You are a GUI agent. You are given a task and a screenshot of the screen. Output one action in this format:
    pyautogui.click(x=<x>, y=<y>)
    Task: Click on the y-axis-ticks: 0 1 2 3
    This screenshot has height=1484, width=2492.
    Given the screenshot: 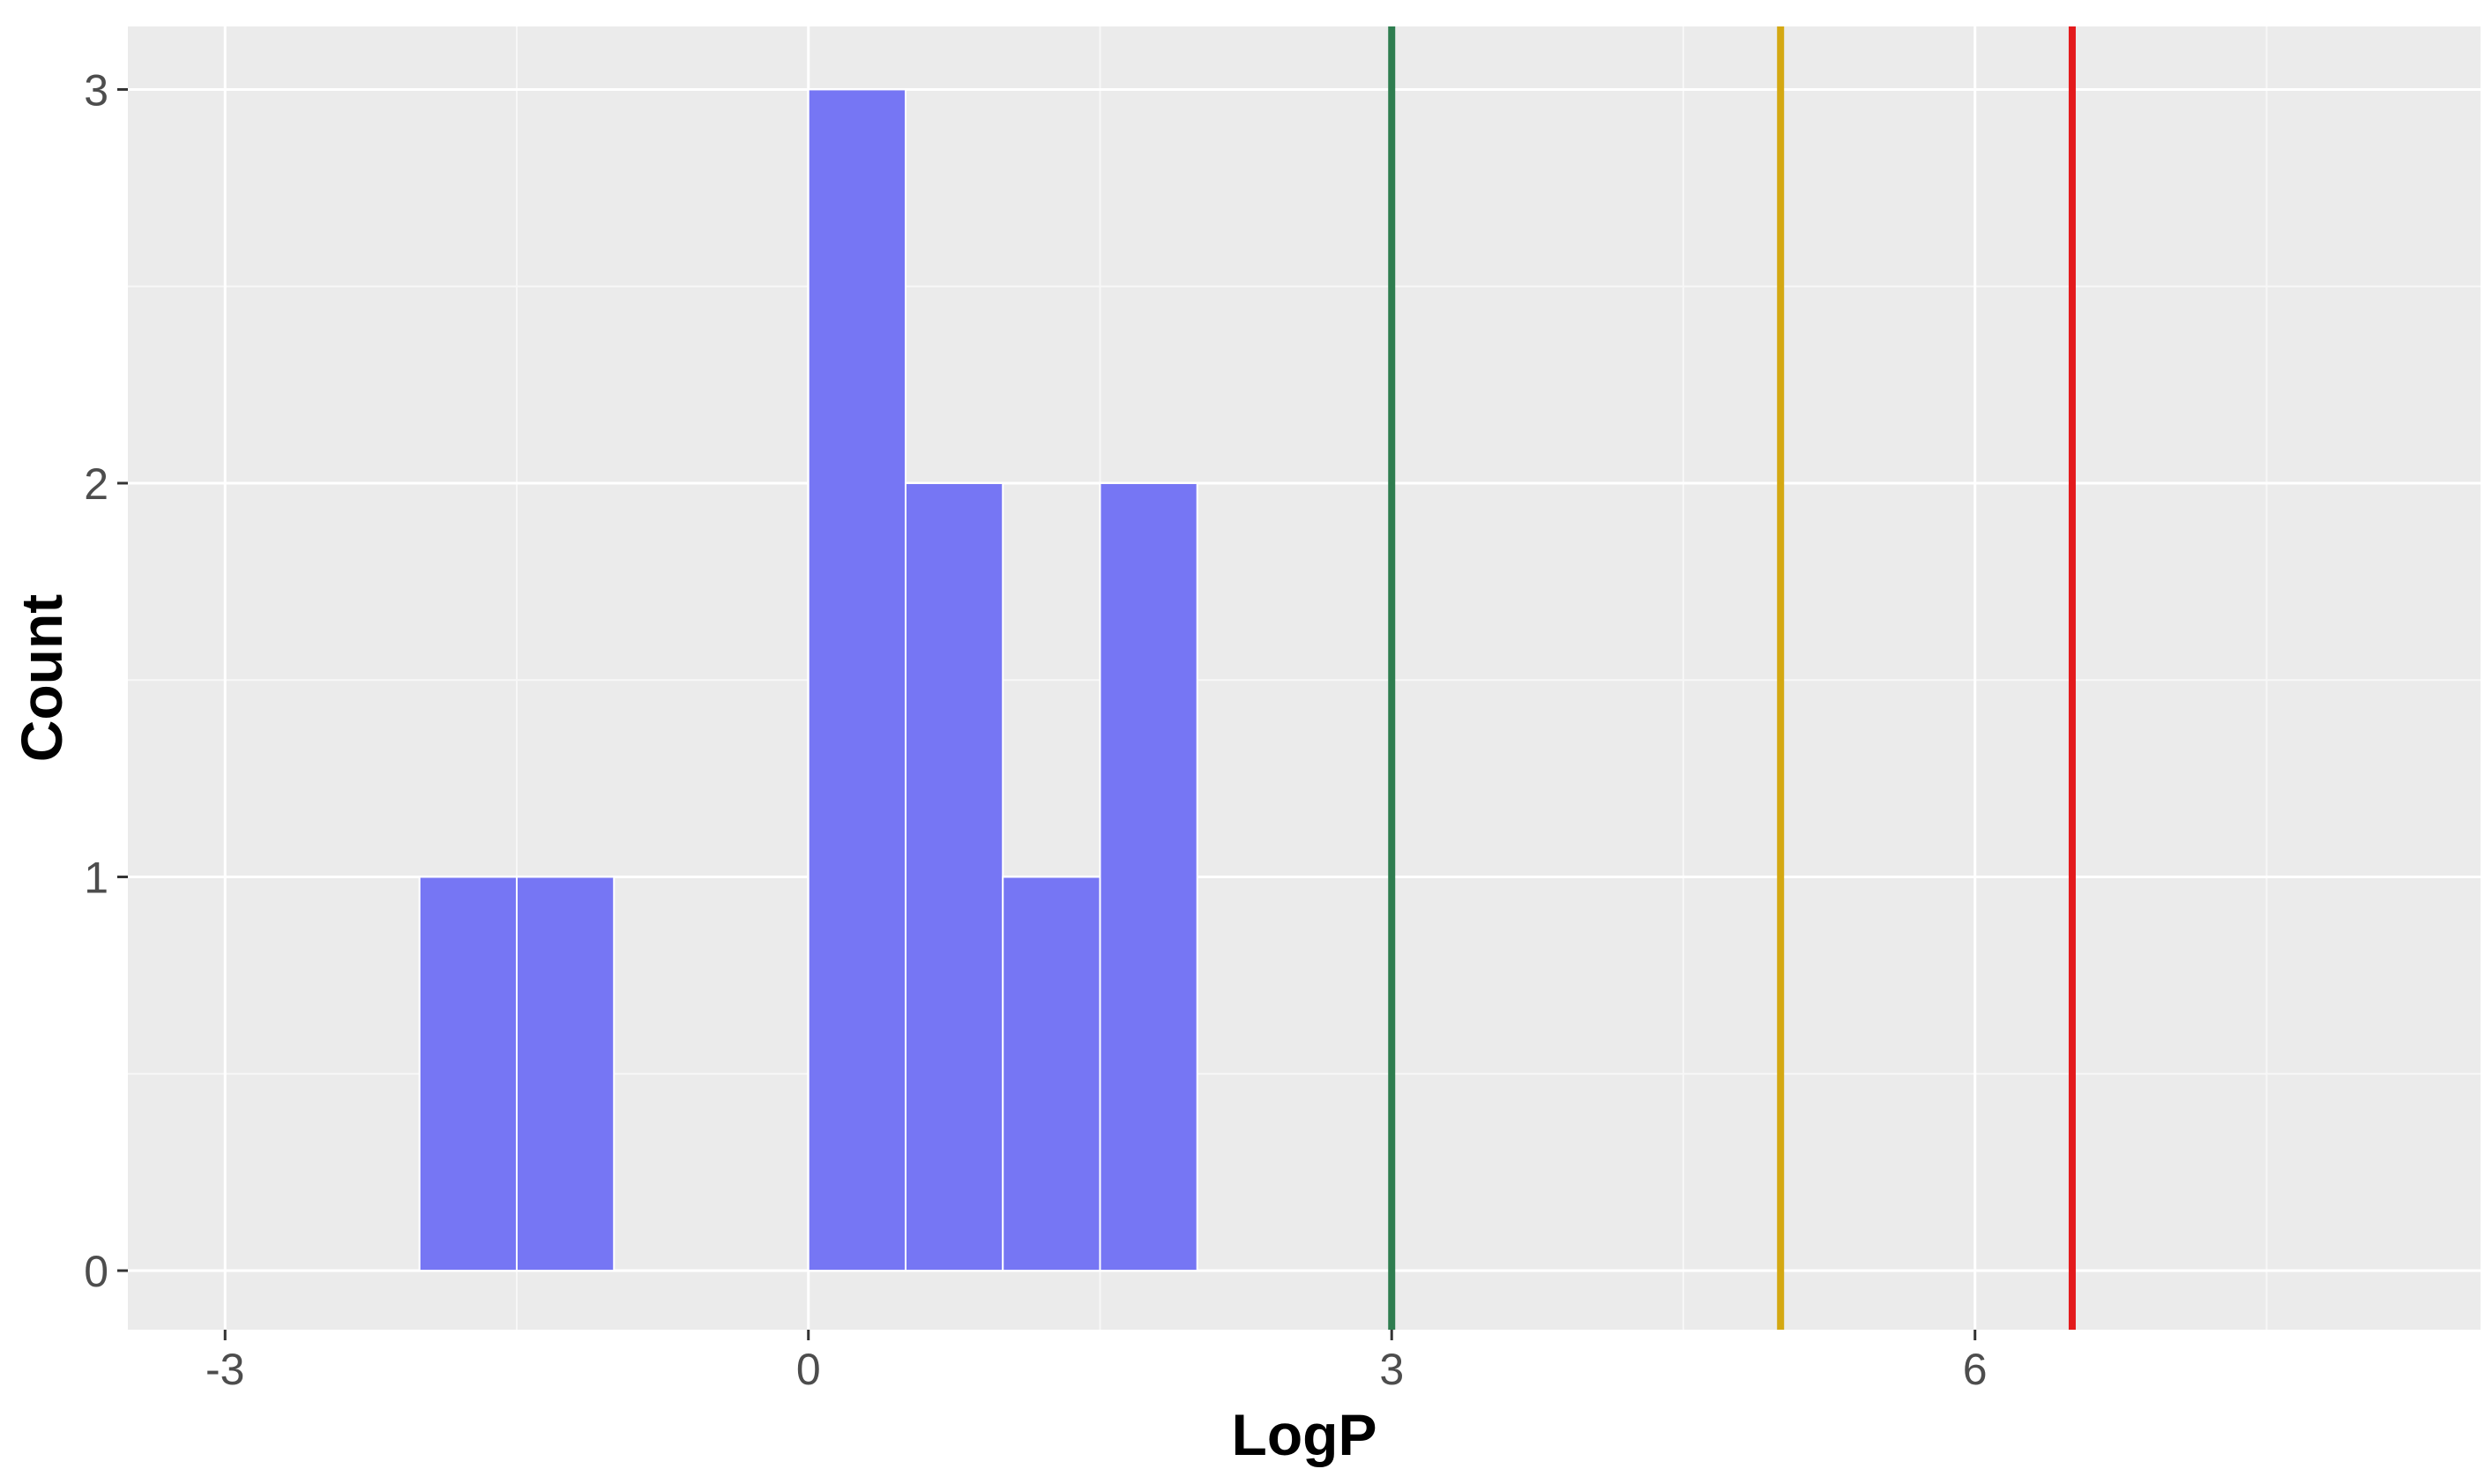 What is the action you would take?
    pyautogui.click(x=106, y=681)
    